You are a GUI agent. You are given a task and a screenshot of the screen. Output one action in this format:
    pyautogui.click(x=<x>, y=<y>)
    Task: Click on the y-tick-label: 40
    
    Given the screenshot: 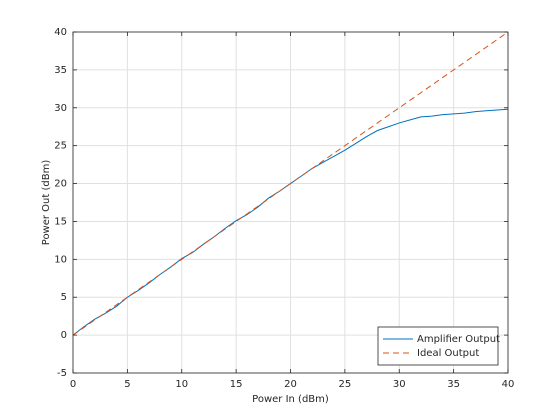 What is the action you would take?
    pyautogui.click(x=60, y=32)
    